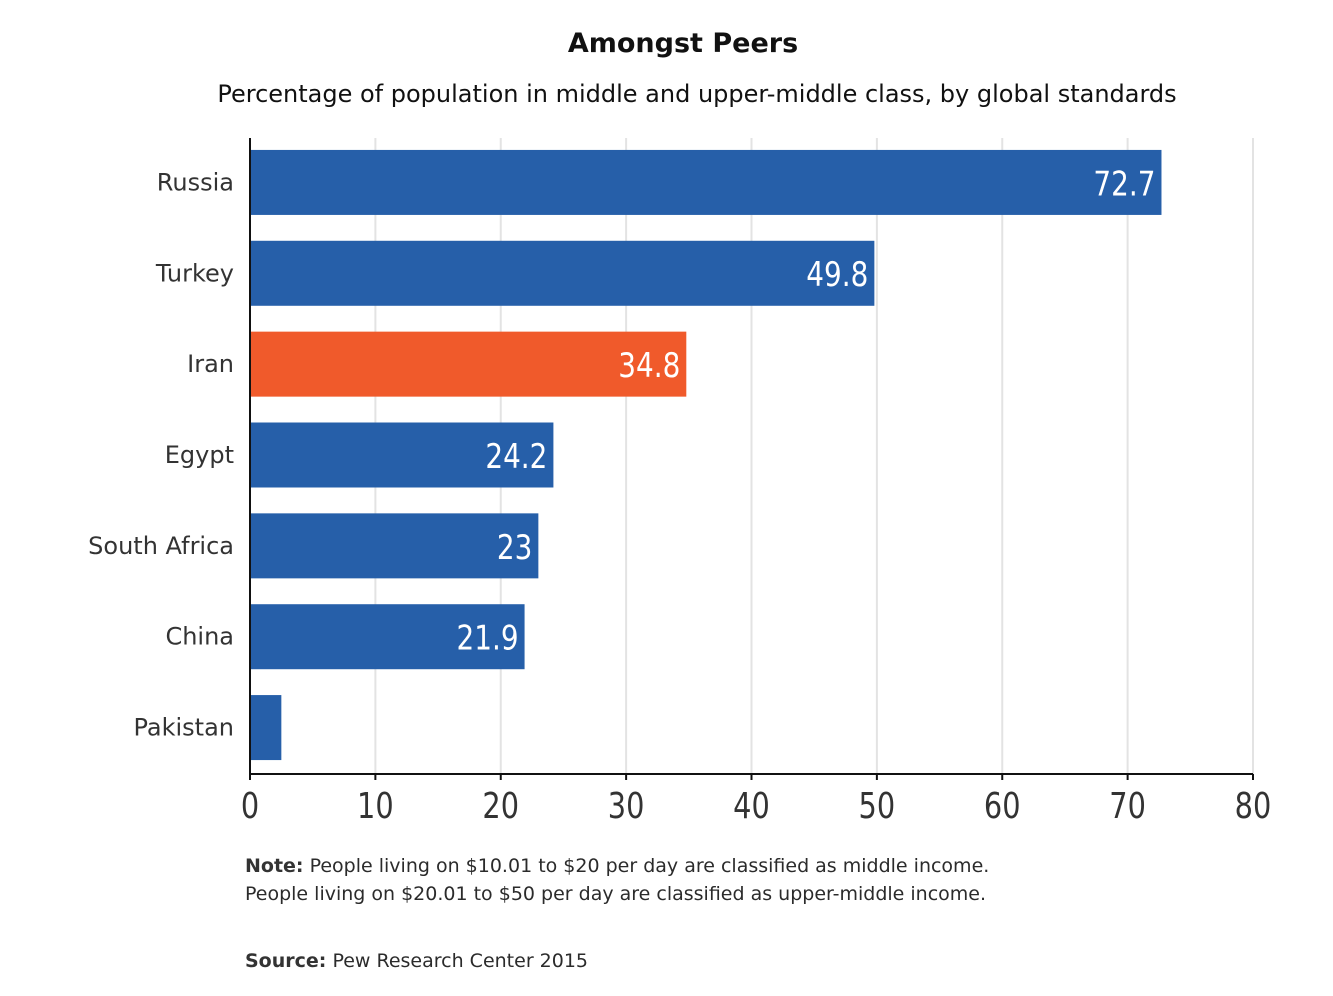  I want to click on category-label: Egypt, so click(199, 455).